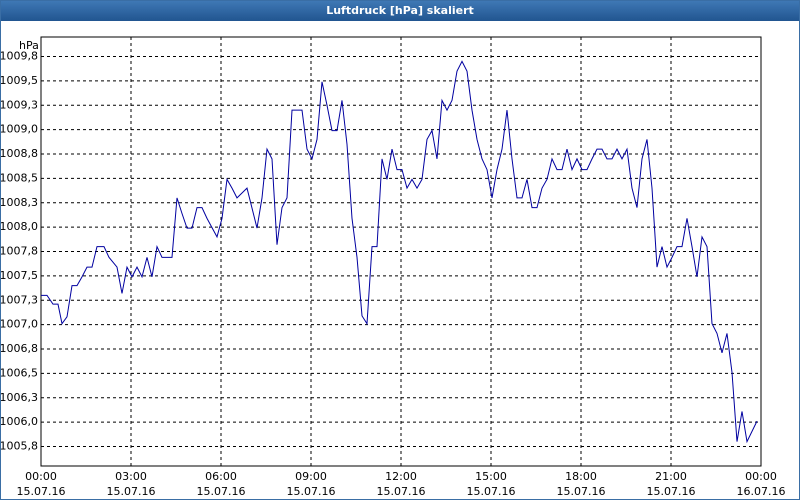 This screenshot has width=800, height=500. I want to click on x-tick-label: 00:00 16.07.16, so click(761, 484).